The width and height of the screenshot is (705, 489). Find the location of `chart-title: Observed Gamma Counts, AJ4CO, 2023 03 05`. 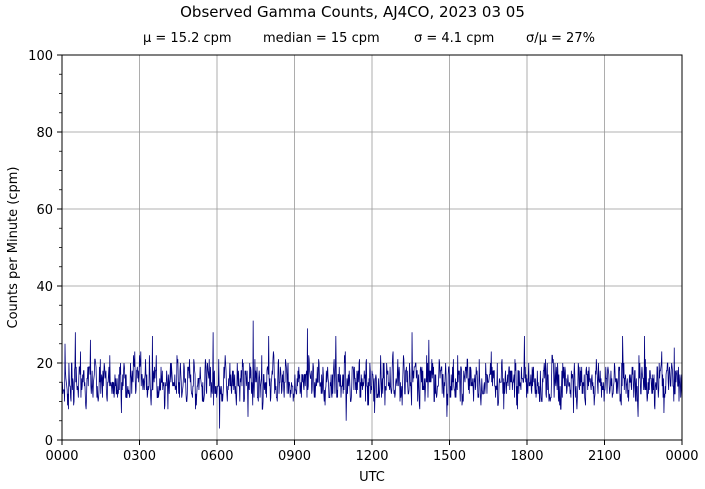

chart-title: Observed Gamma Counts, AJ4CO, 2023 03 05 is located at coordinates (352, 12).